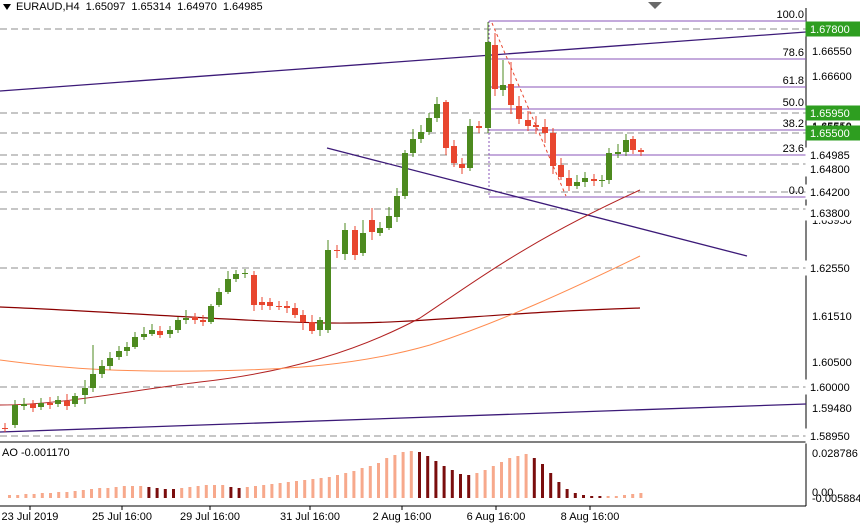 The width and height of the screenshot is (860, 524). What do you see at coordinates (36, 453) in the screenshot?
I see `ao-indicator-label: AO -0.001170` at bounding box center [36, 453].